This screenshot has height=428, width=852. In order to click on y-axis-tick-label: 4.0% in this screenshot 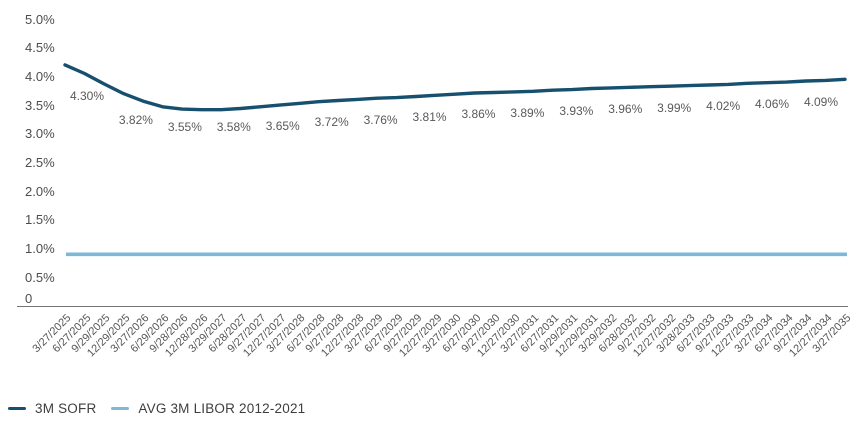, I will do `click(40, 76)`.